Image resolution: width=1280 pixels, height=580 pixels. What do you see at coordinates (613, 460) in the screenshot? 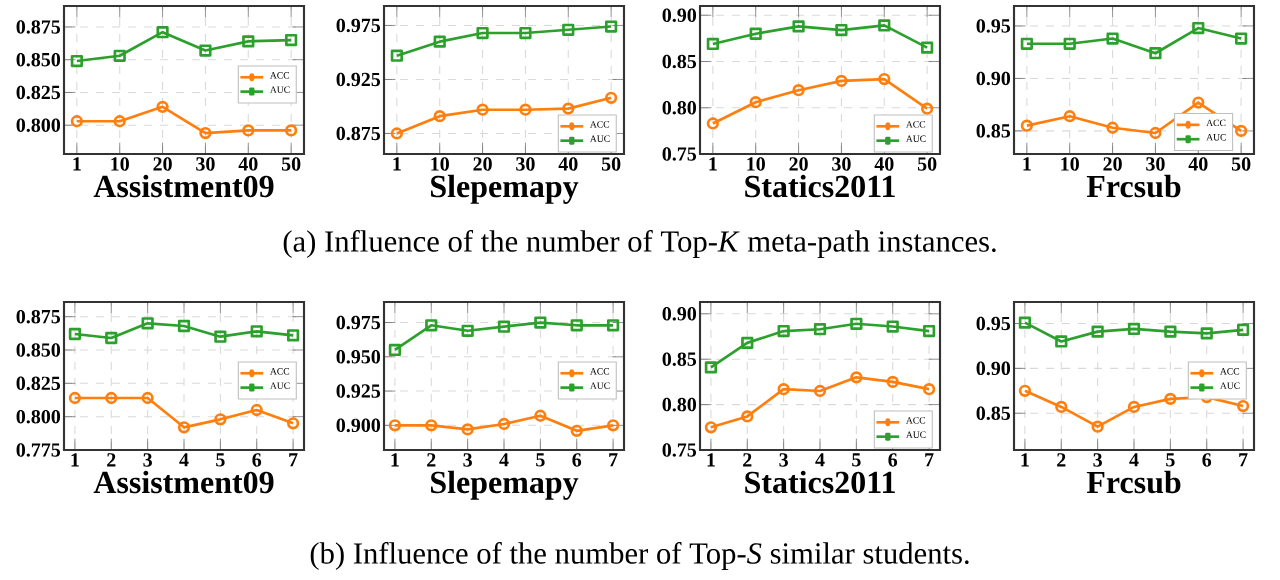
I see `x-tick-label: 7` at bounding box center [613, 460].